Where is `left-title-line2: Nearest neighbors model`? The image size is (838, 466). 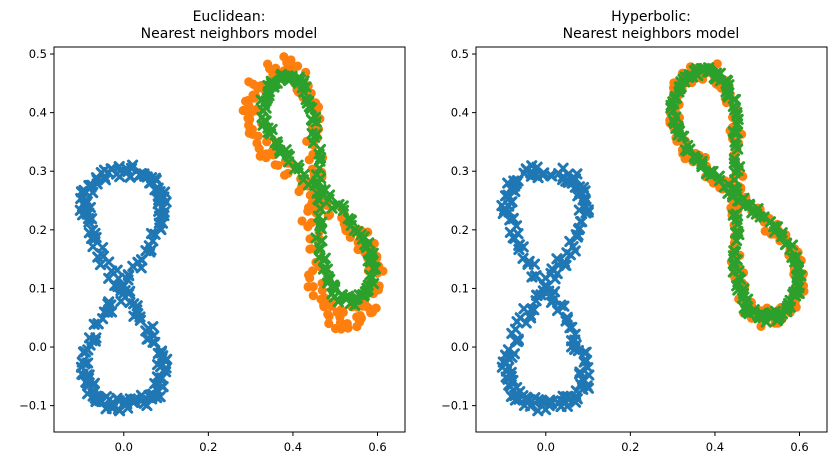 left-title-line2: Nearest neighbors model is located at coordinates (229, 34).